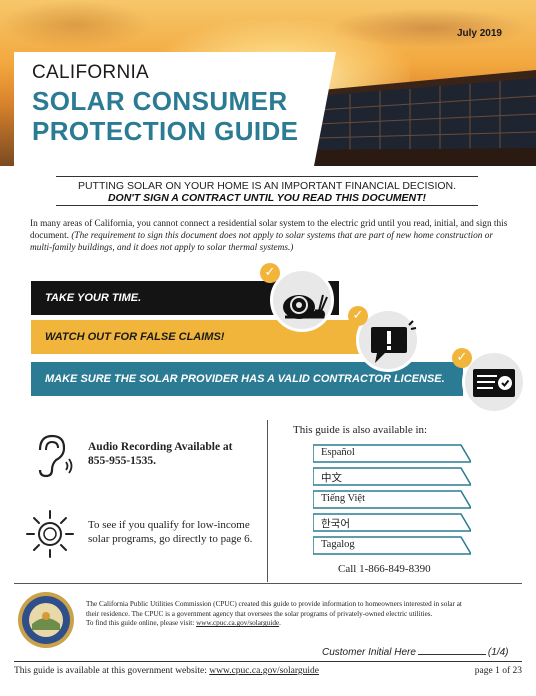 The height and width of the screenshot is (696, 536). What do you see at coordinates (392, 545) in the screenshot?
I see `language-item-tagalog: Tagalog` at bounding box center [392, 545].